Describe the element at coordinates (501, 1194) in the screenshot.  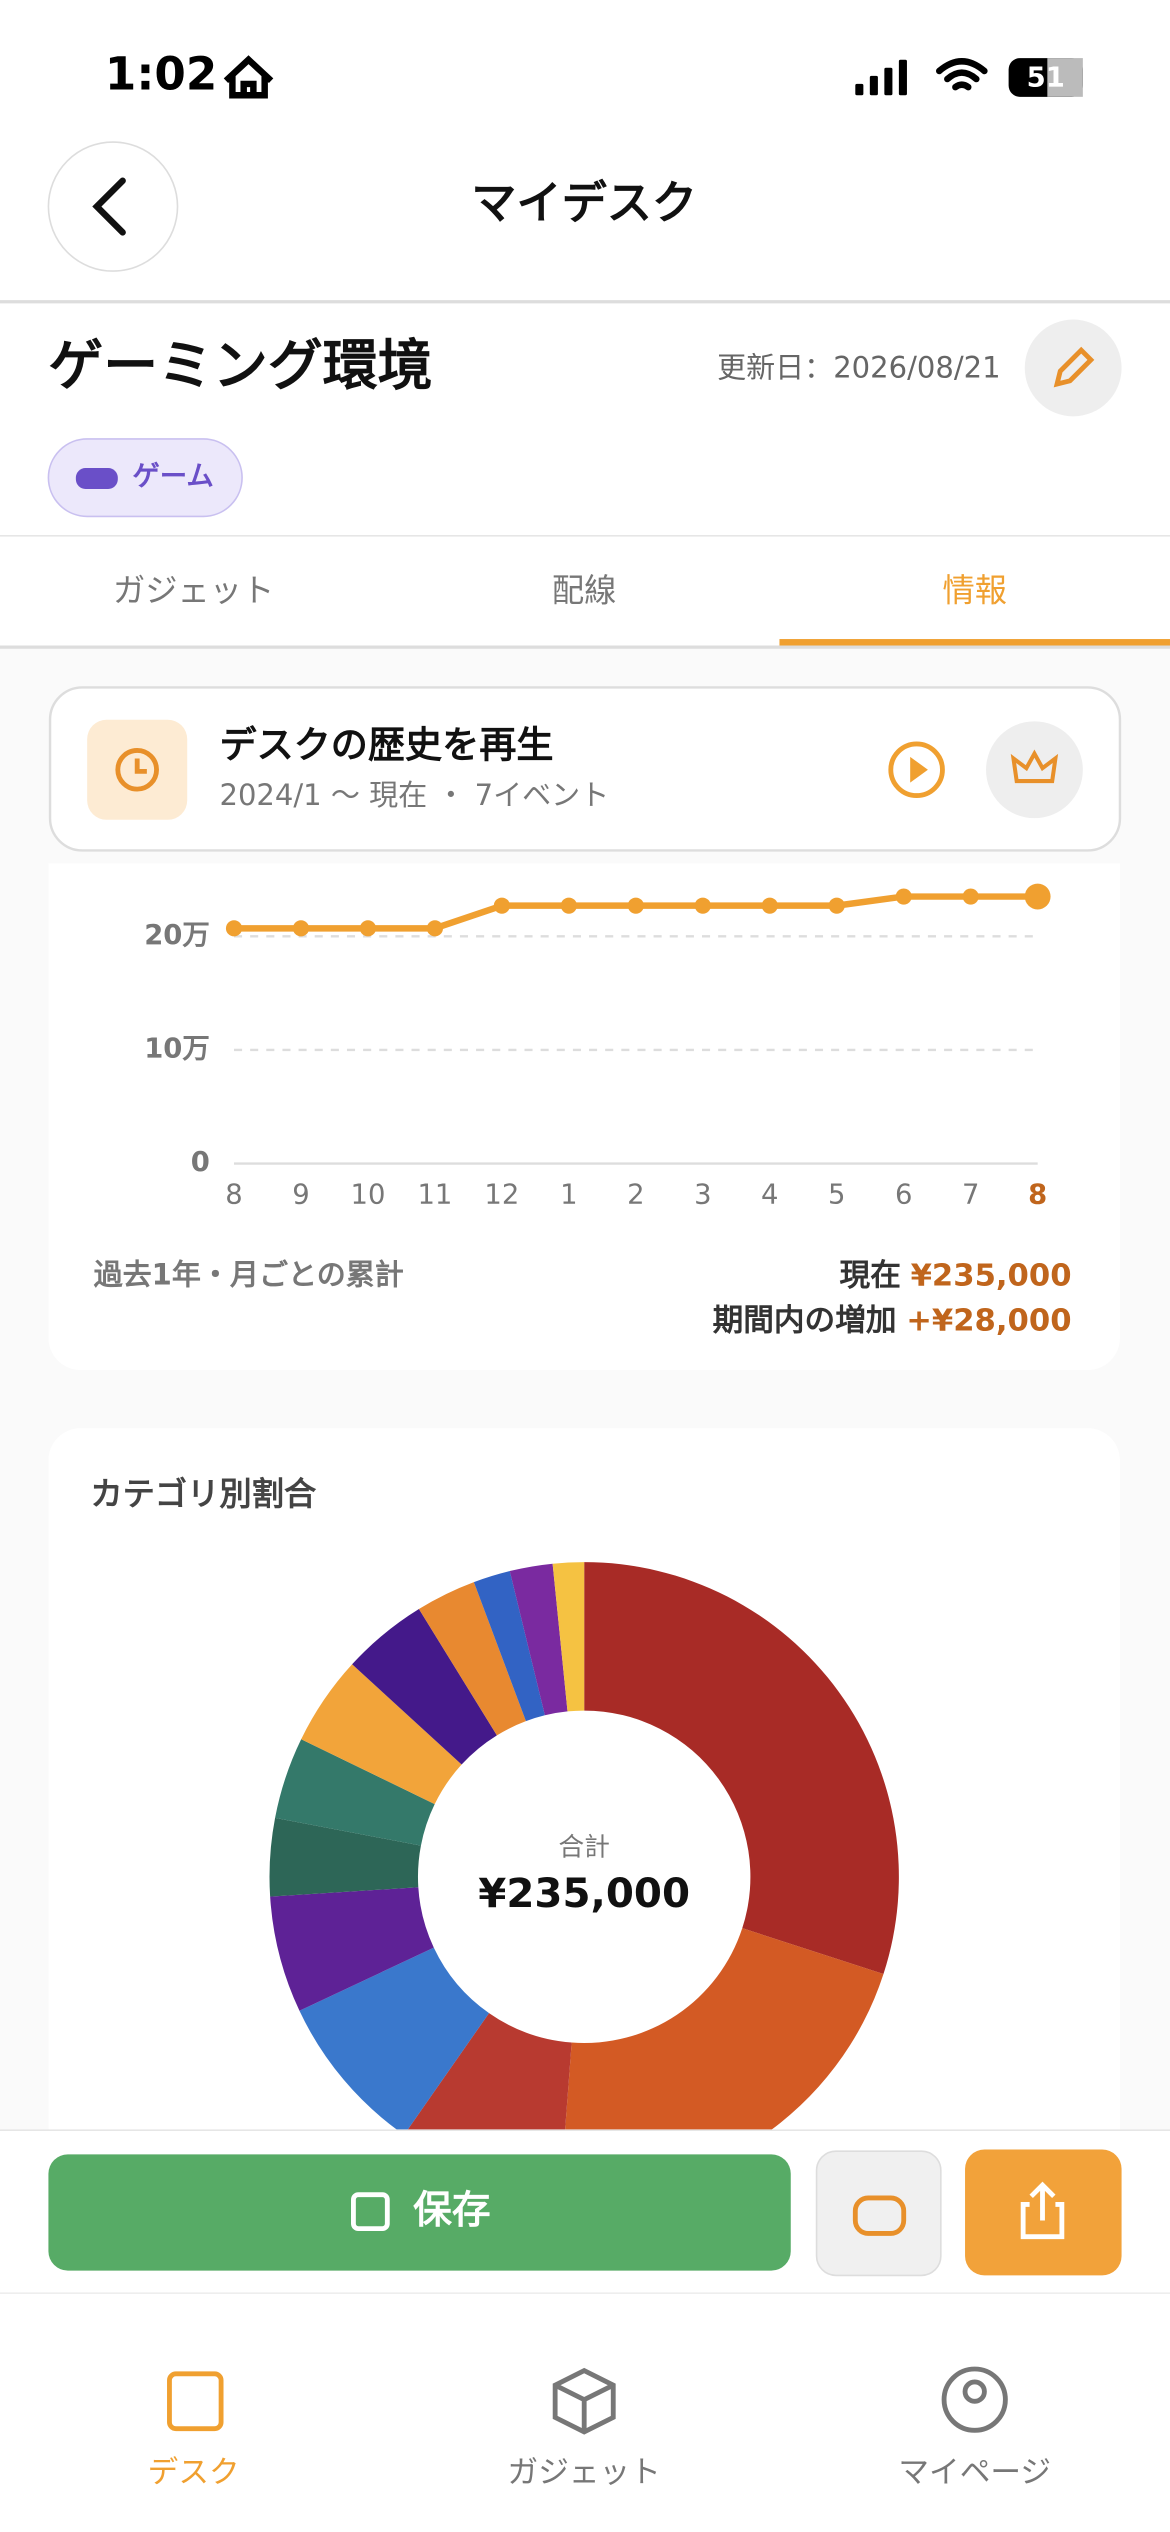
I see `x-tick-label: 12` at that location.